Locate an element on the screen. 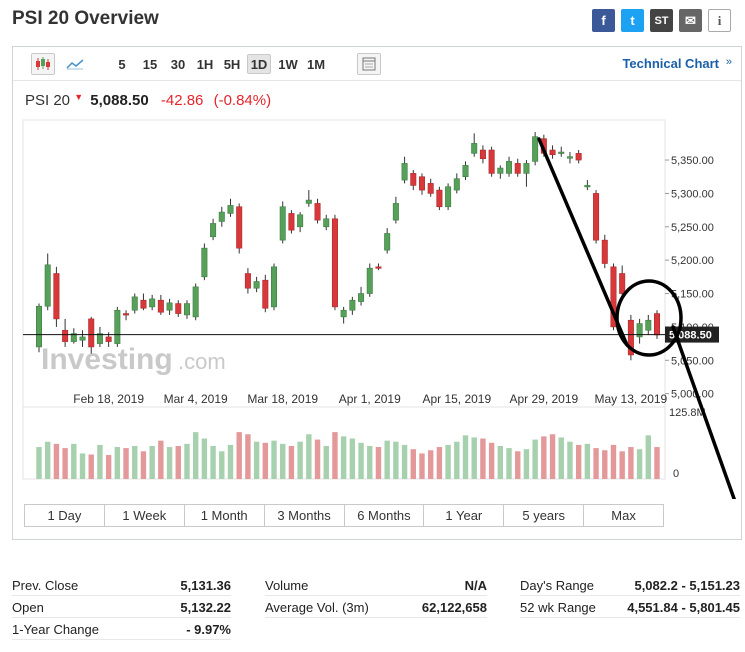 The width and height of the screenshot is (745, 652). technical-chart-link: Technical Chart is located at coordinates (670, 63).